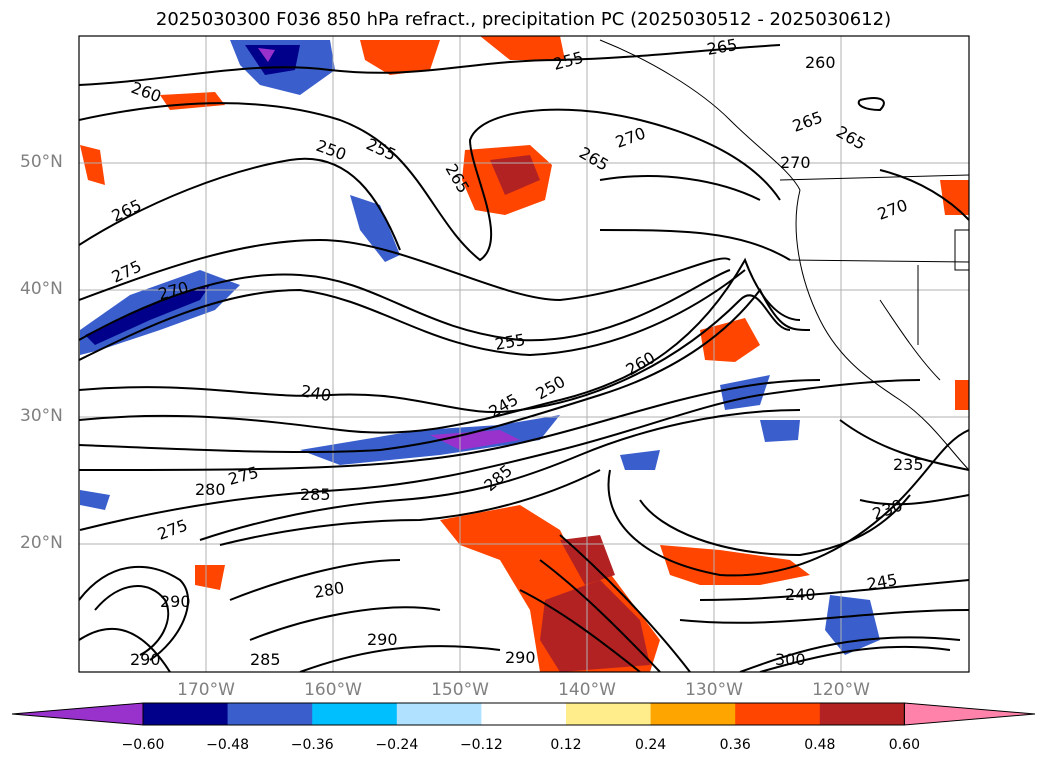 This screenshot has height=765, width=1047. What do you see at coordinates (312, 745) in the screenshot?
I see `colorbar-tick-label: −0.36` at bounding box center [312, 745].